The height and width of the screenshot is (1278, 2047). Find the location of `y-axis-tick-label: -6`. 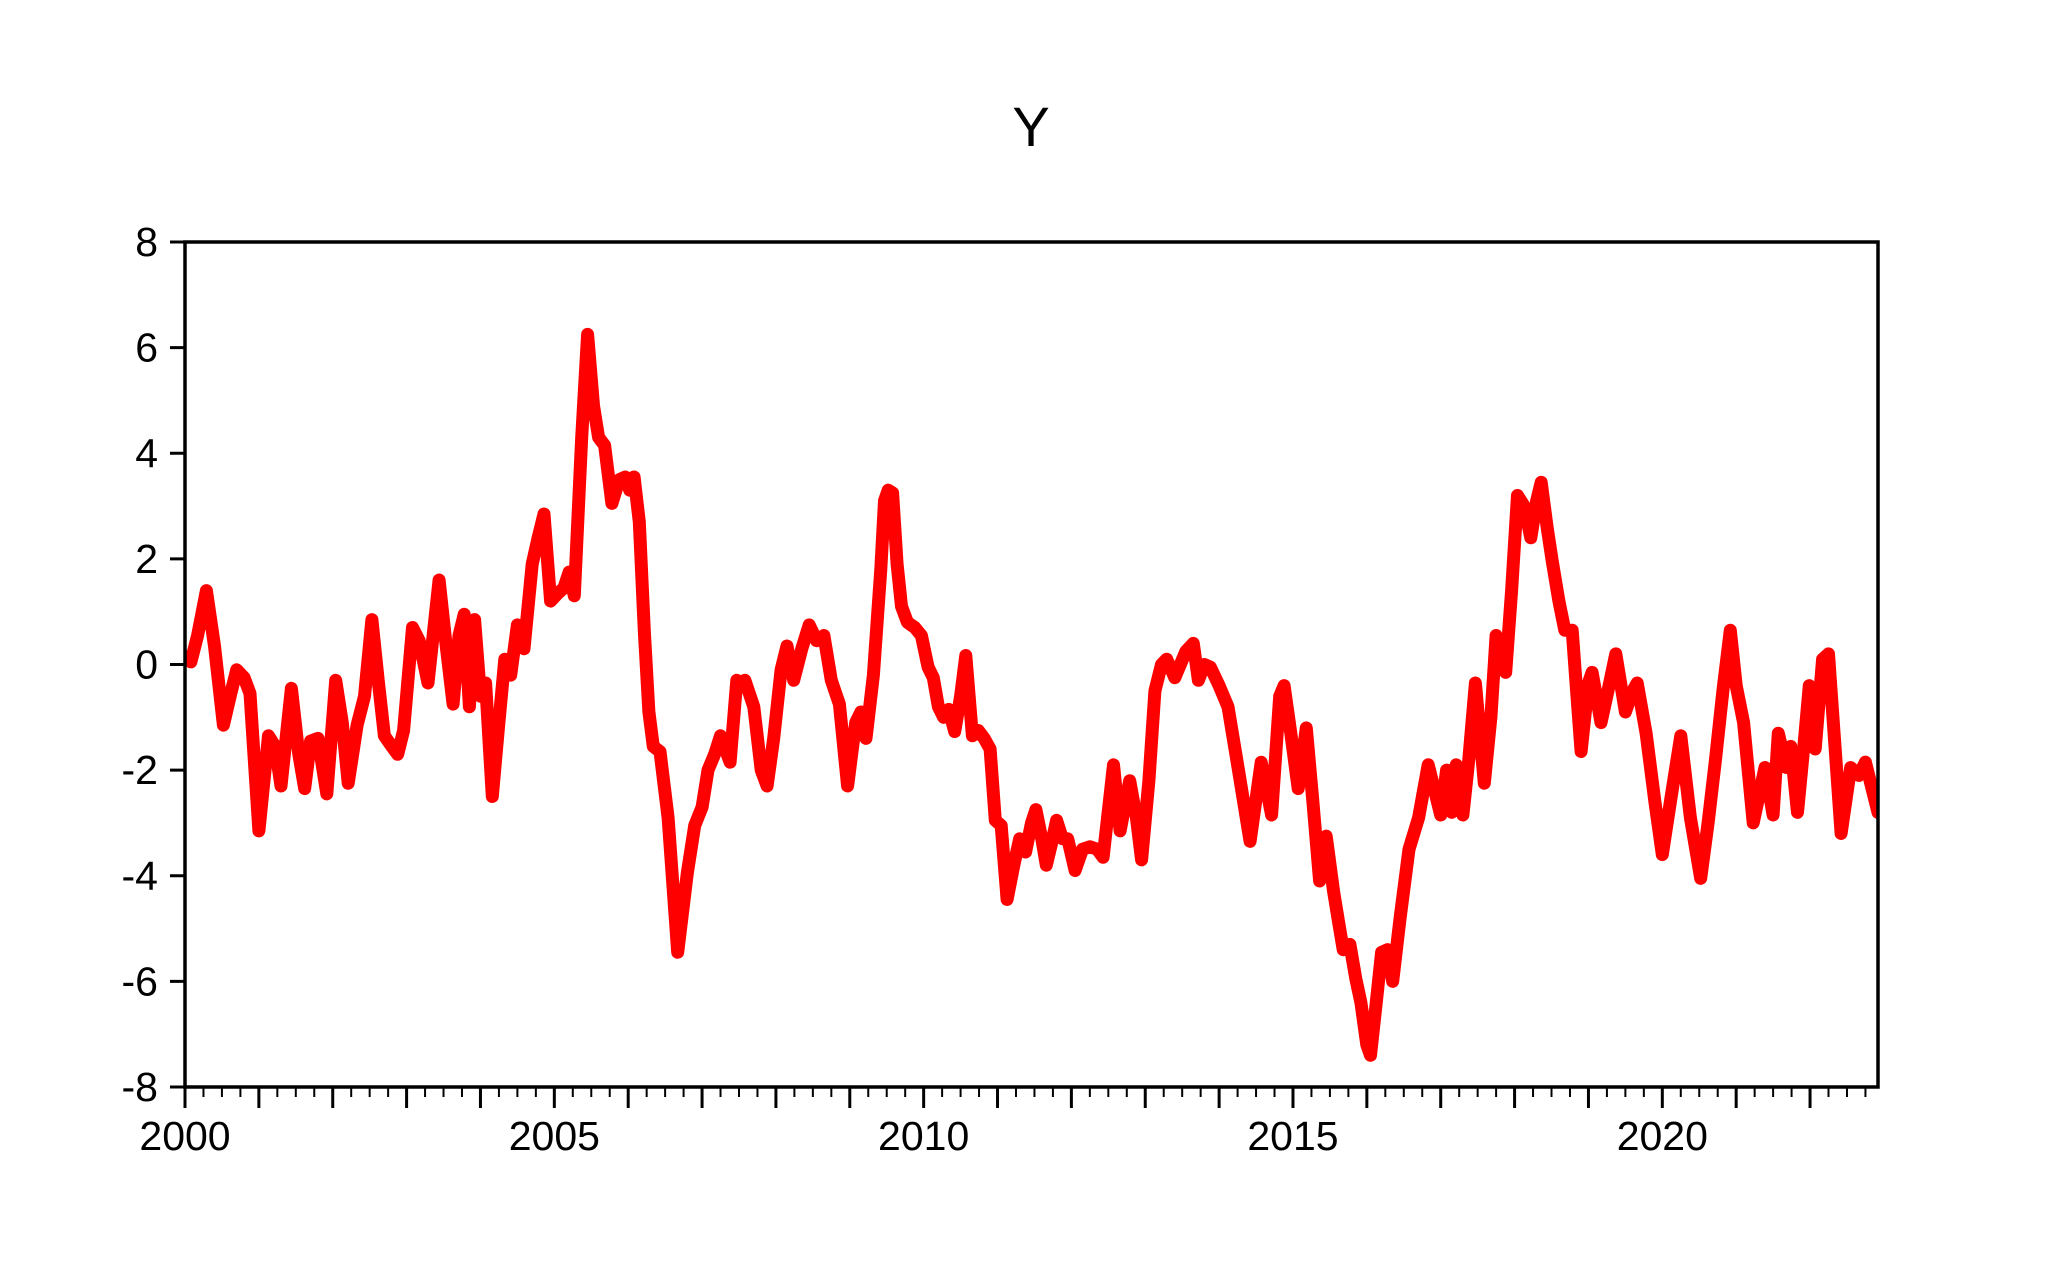

y-axis-tick-label: -6 is located at coordinates (140, 981).